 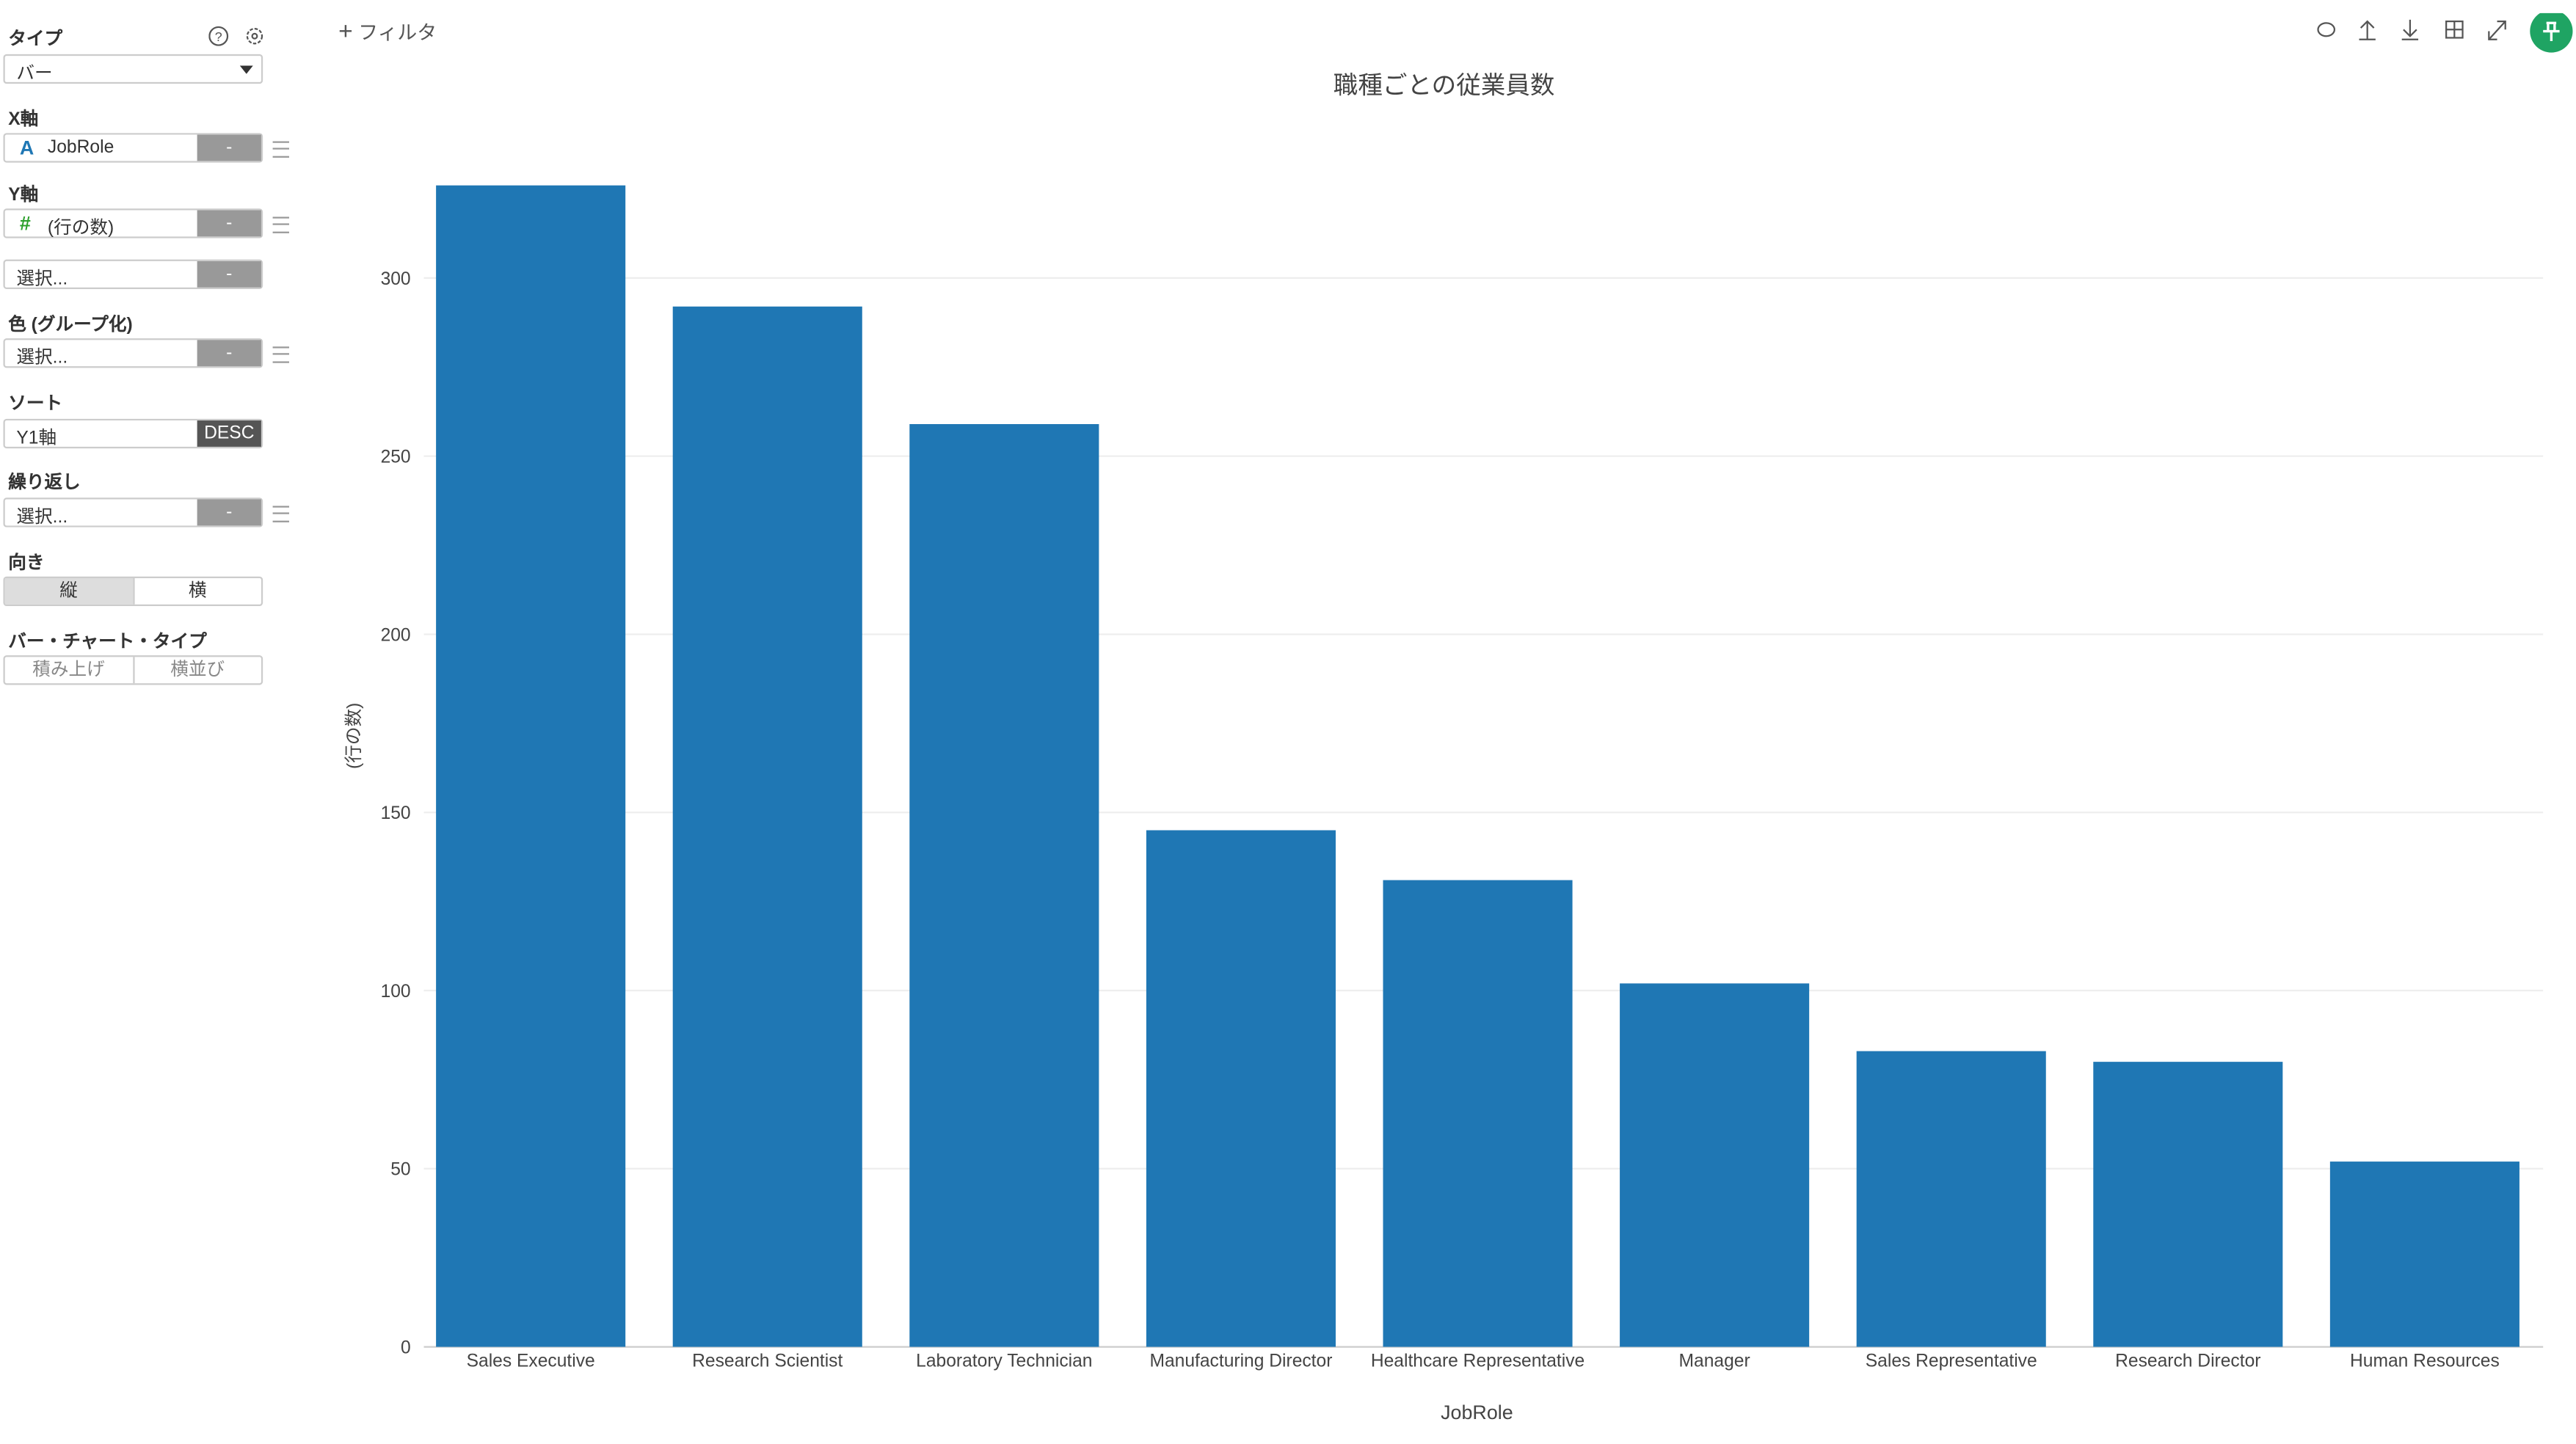 I want to click on bar-type-toggle: 積み上げ 横並び, so click(x=133, y=670).